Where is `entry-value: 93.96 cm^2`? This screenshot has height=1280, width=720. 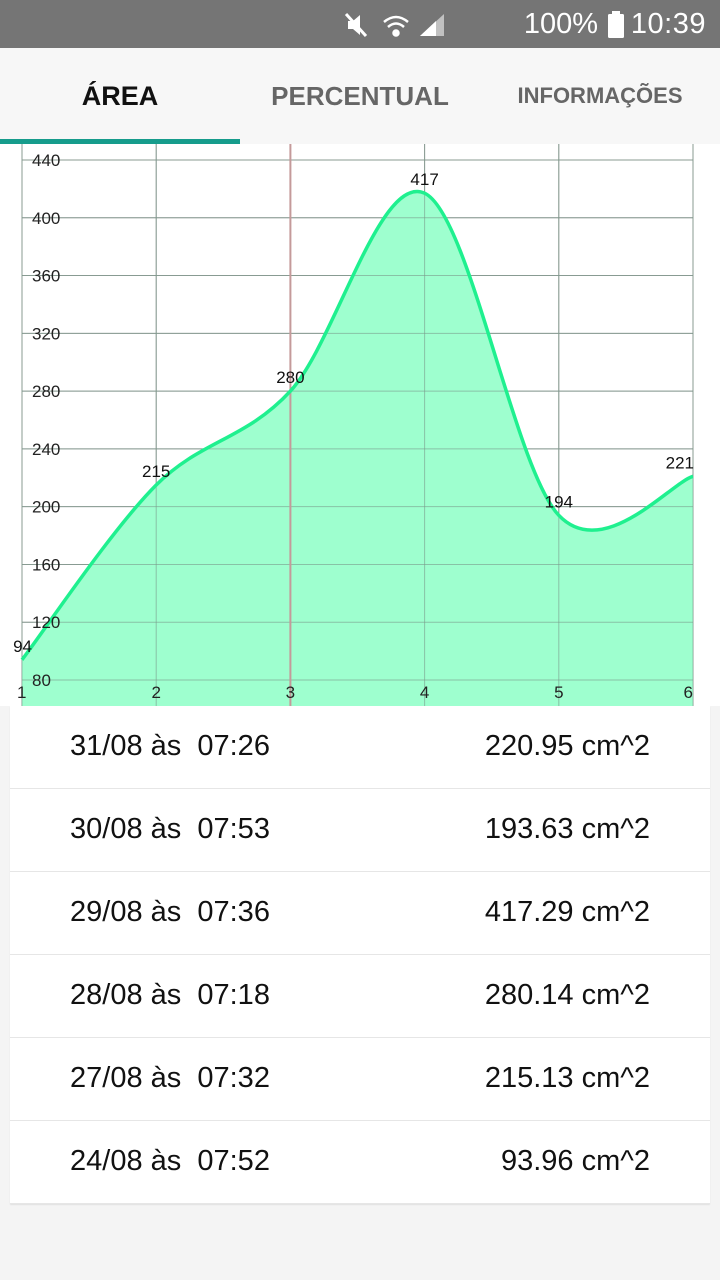
entry-value: 93.96 cm^2 is located at coordinates (575, 1161).